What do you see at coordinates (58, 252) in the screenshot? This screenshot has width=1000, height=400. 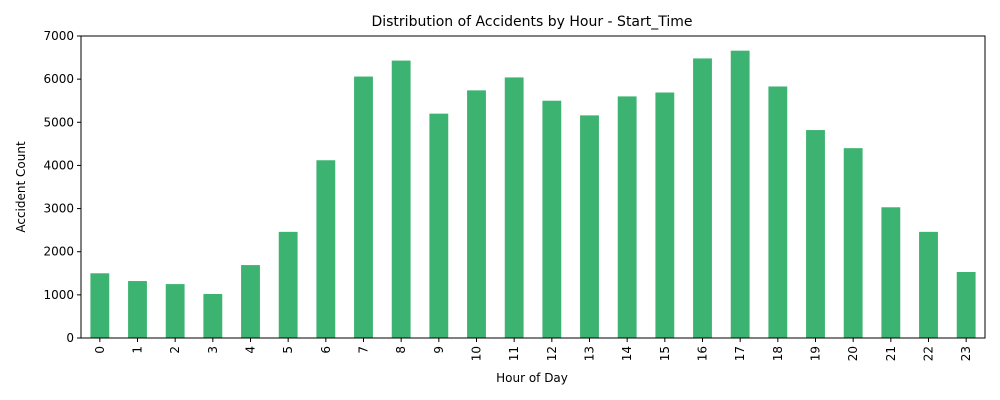 I see `y-tick-label: 2000` at bounding box center [58, 252].